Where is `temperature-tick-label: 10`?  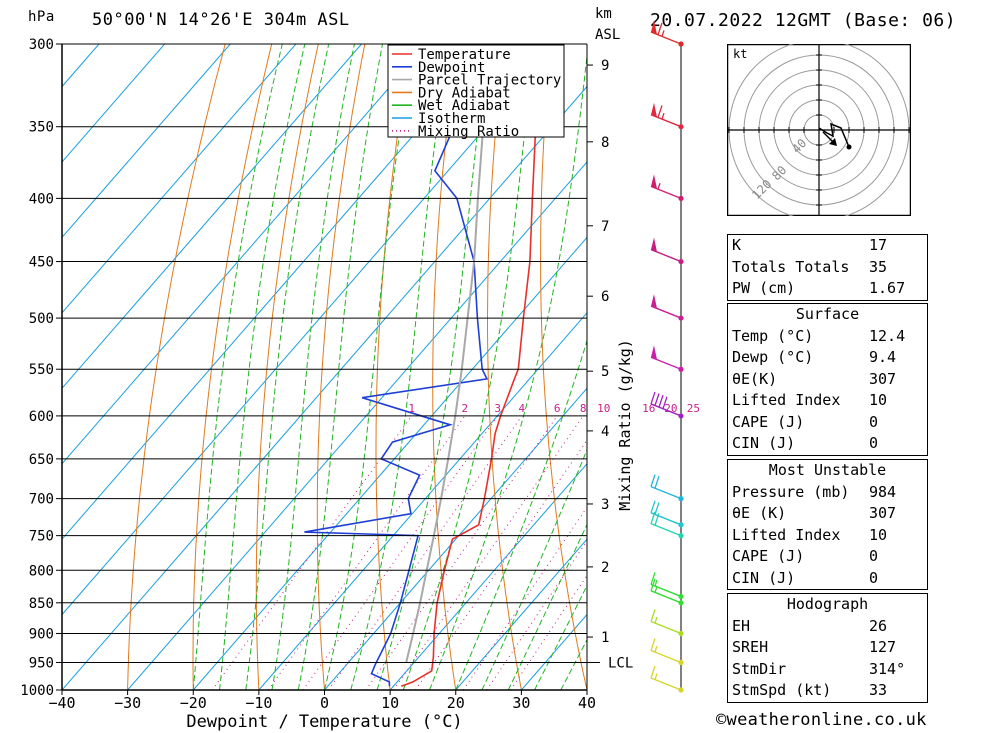 temperature-tick-label: 10 is located at coordinates (390, 703).